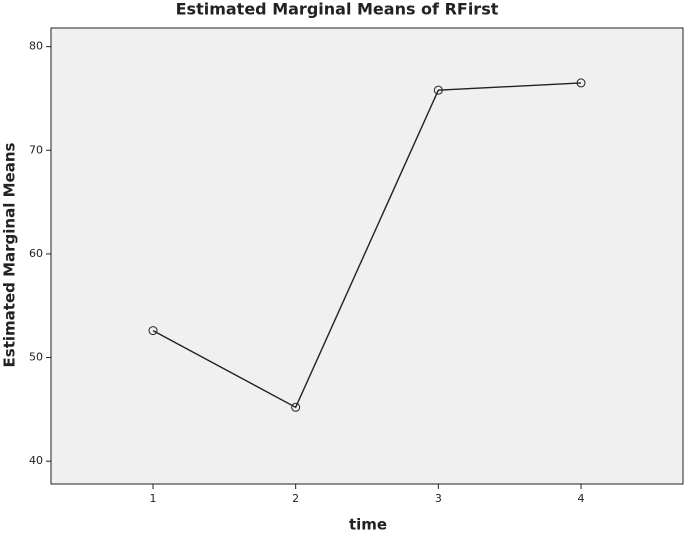 This screenshot has width=685, height=534. Describe the element at coordinates (337, 9) in the screenshot. I see `chart-title: Estimated Marginal Means of RFirst` at that location.